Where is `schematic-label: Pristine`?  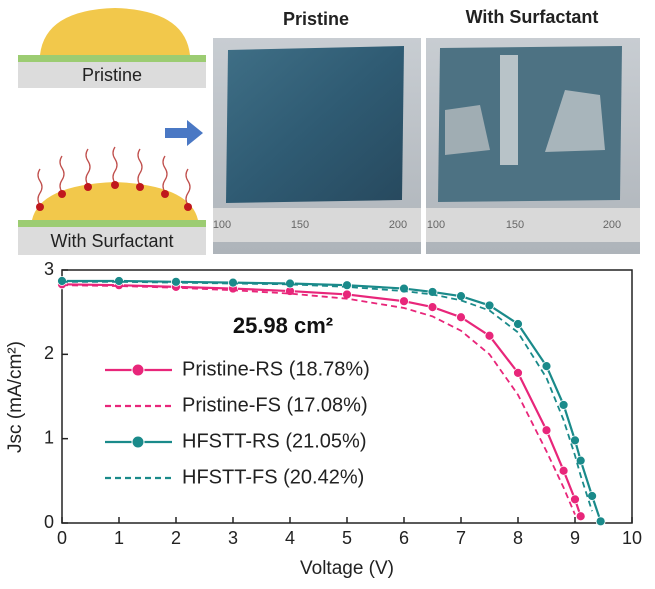 schematic-label: Pristine is located at coordinates (112, 75).